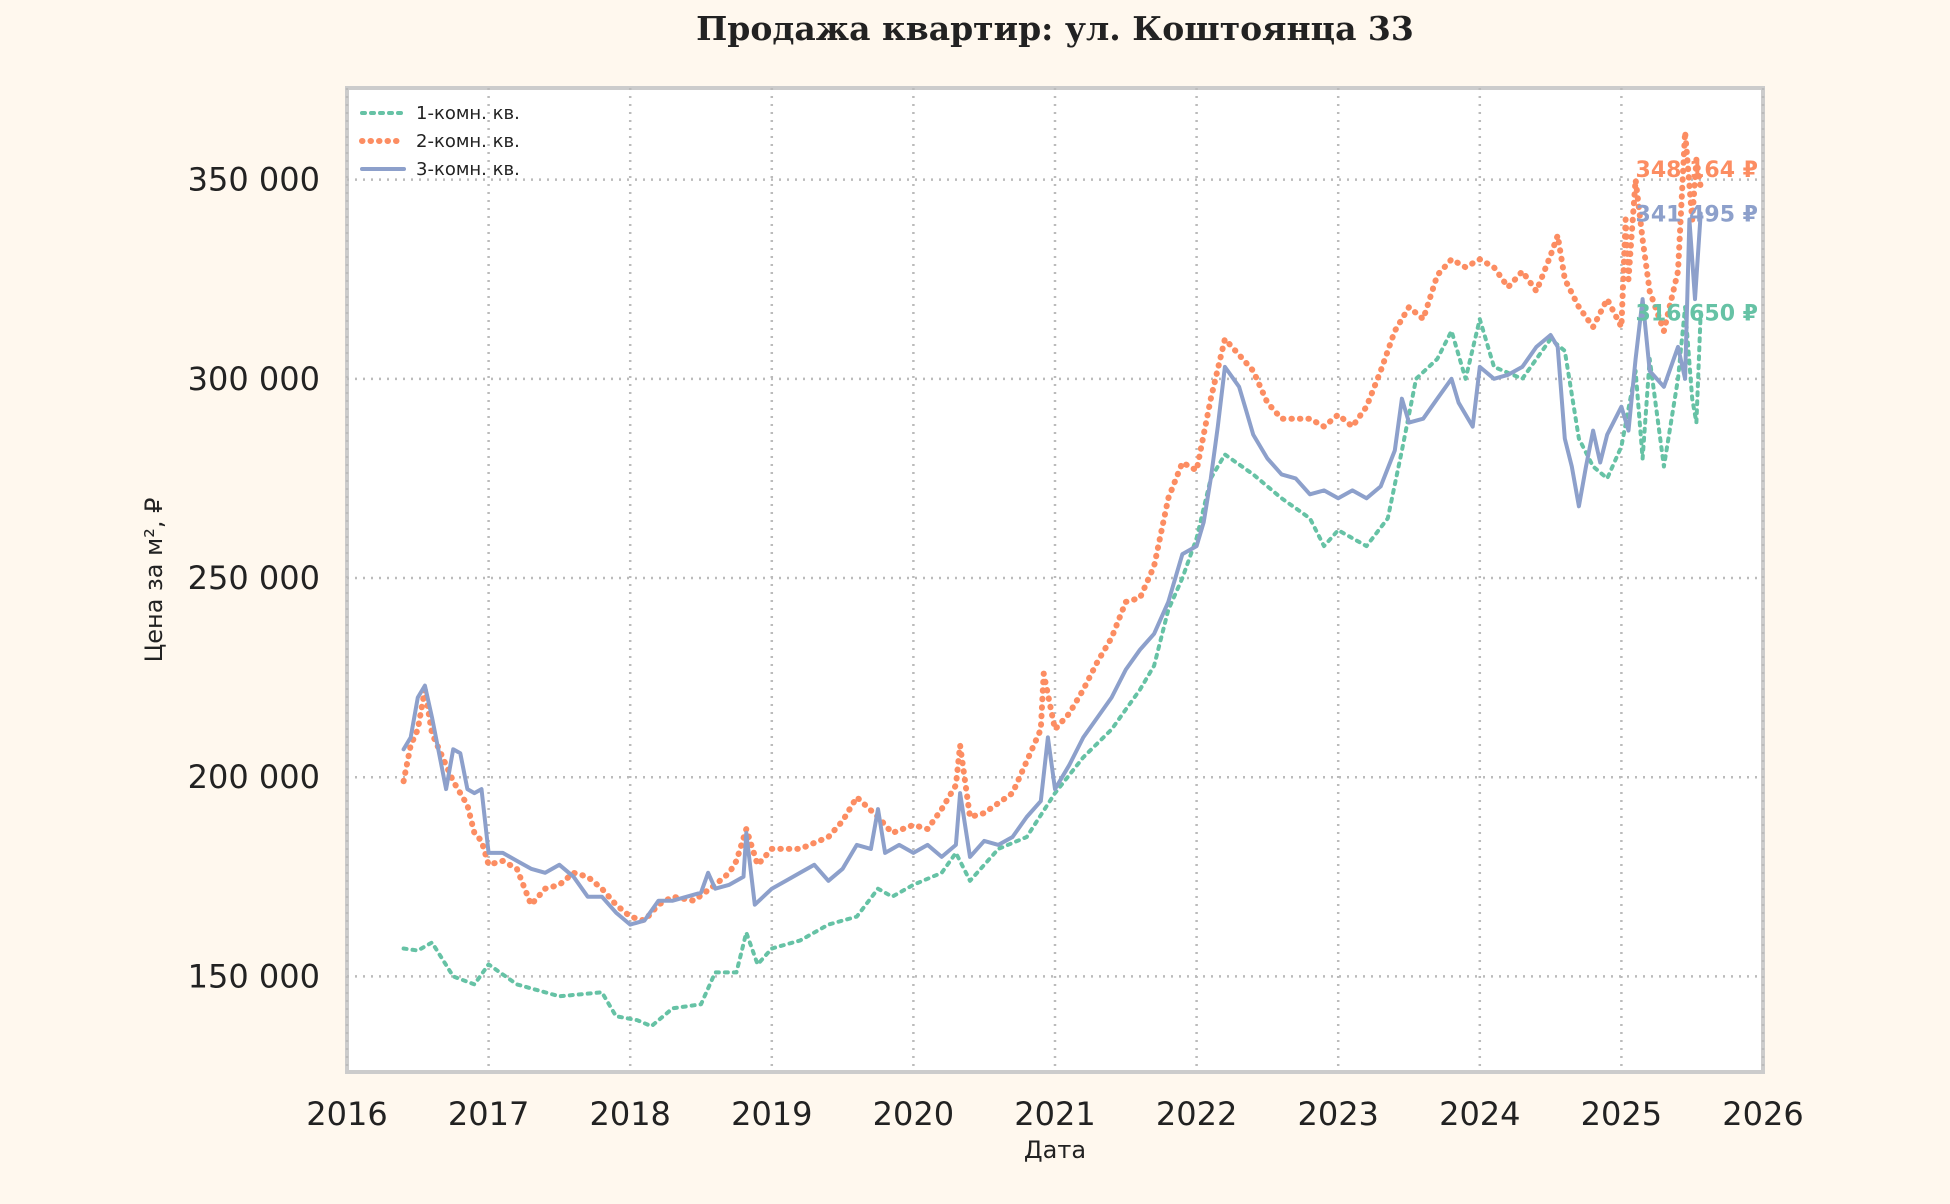  What do you see at coordinates (913, 1114) in the screenshot?
I see `x-tick-label: 2020` at bounding box center [913, 1114].